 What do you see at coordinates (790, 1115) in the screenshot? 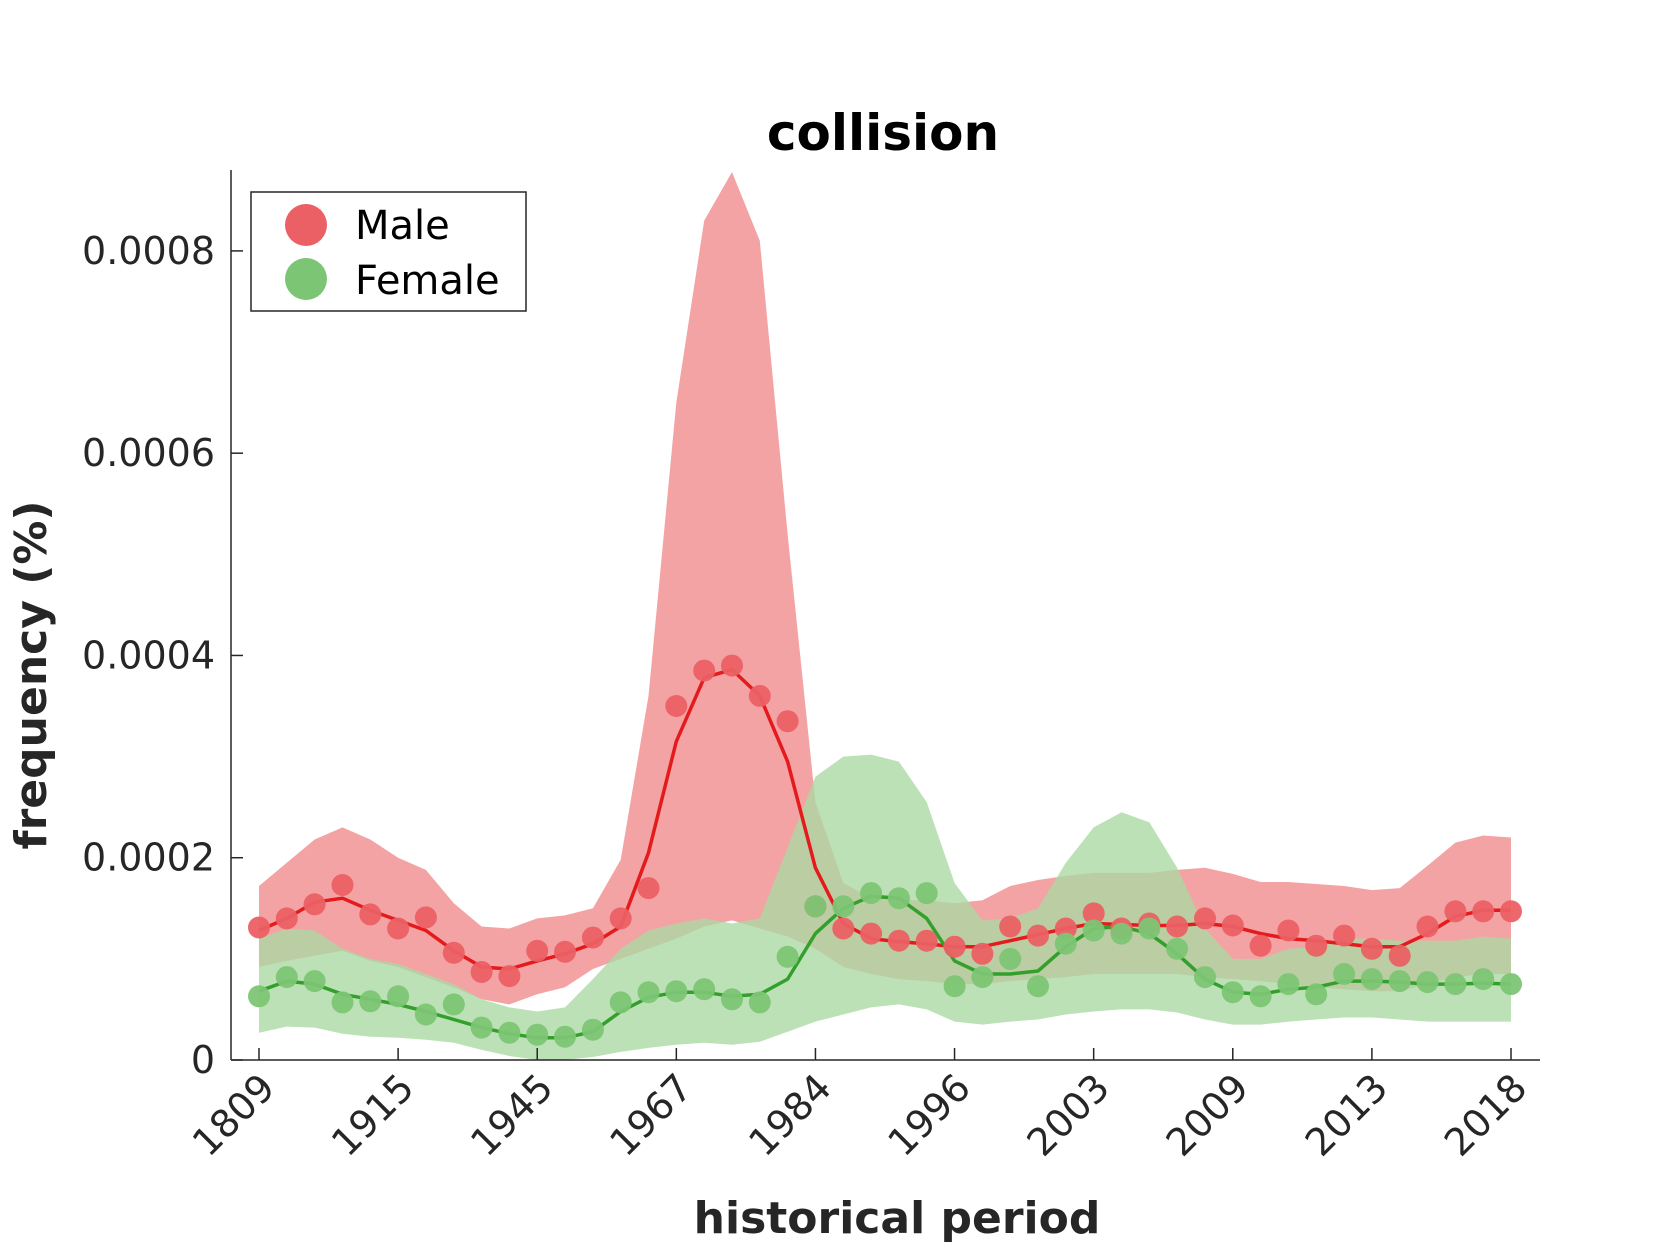
I see `x-tick-label: 1984` at bounding box center [790, 1115].